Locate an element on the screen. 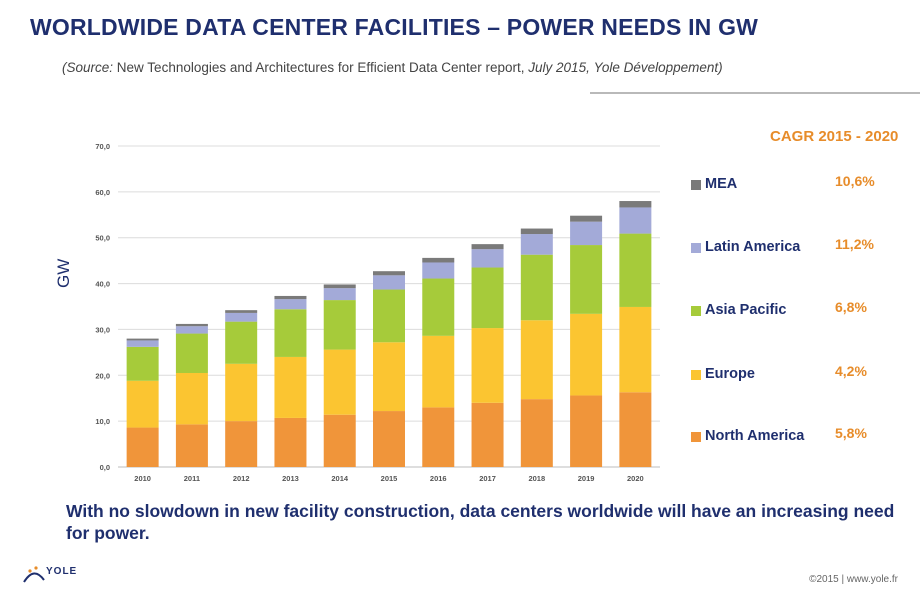 This screenshot has width=920, height=595. y-tick-label: 30,0 is located at coordinates (102, 329).